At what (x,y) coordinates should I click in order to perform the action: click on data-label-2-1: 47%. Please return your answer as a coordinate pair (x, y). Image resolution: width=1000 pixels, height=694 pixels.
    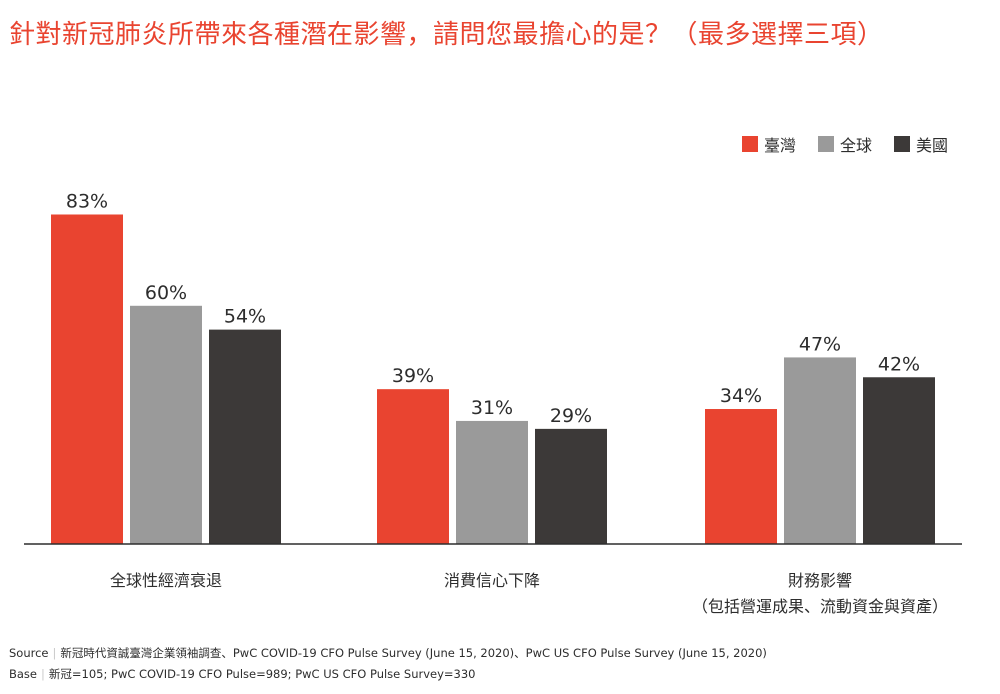
    Looking at the image, I should click on (820, 344).